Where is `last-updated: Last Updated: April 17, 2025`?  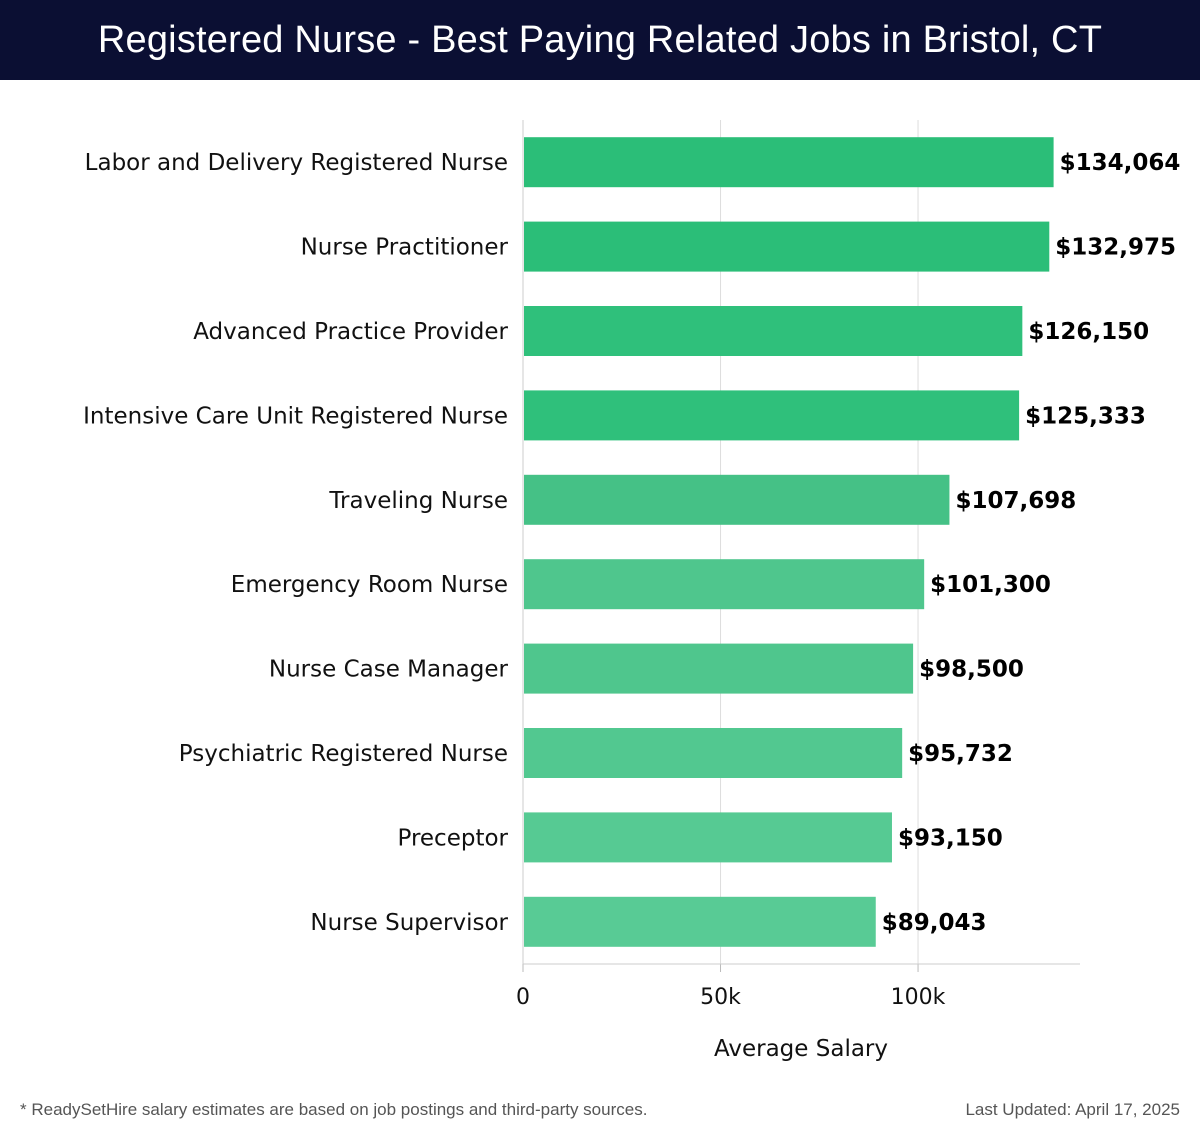 last-updated: Last Updated: April 17, 2025 is located at coordinates (1072, 1109).